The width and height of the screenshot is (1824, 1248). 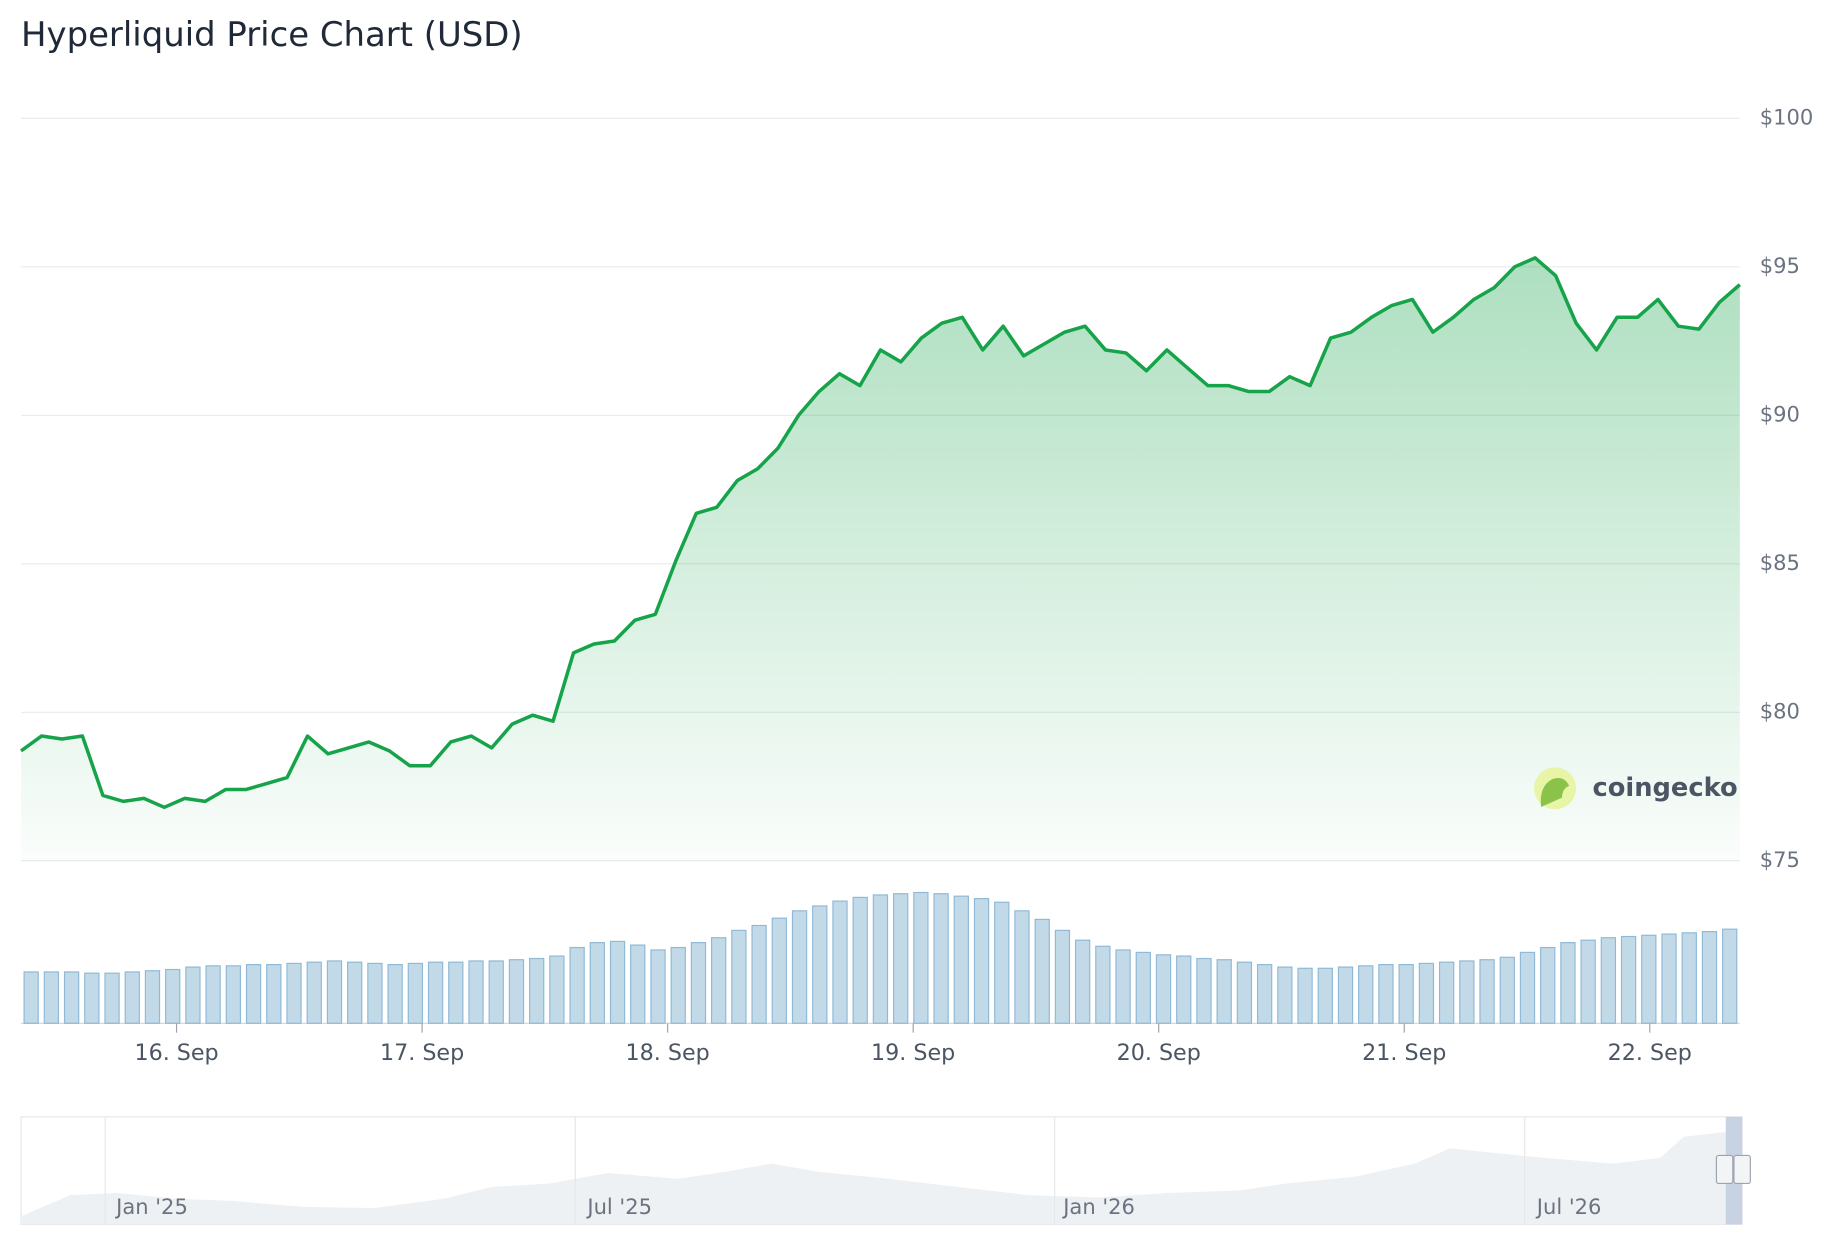 What do you see at coordinates (882, 1178) in the screenshot?
I see `navigator-area` at bounding box center [882, 1178].